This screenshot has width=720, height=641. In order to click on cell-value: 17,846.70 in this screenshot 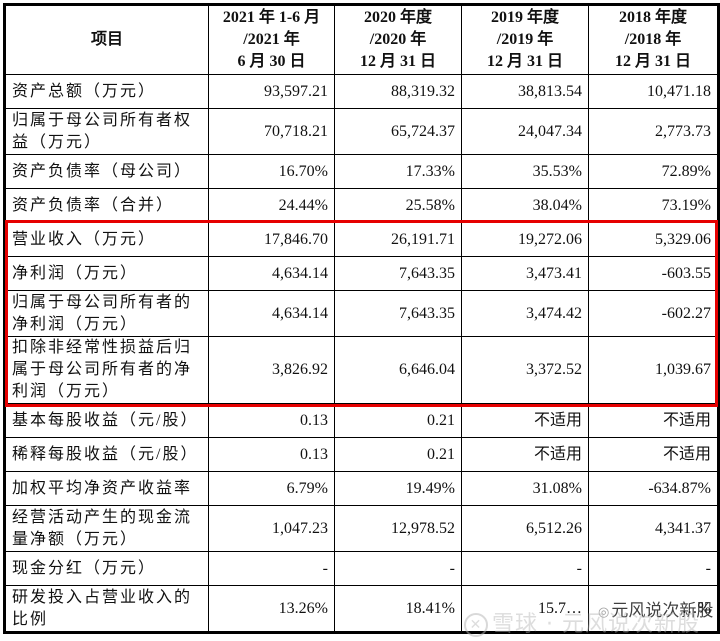, I will do `click(271, 239)`.